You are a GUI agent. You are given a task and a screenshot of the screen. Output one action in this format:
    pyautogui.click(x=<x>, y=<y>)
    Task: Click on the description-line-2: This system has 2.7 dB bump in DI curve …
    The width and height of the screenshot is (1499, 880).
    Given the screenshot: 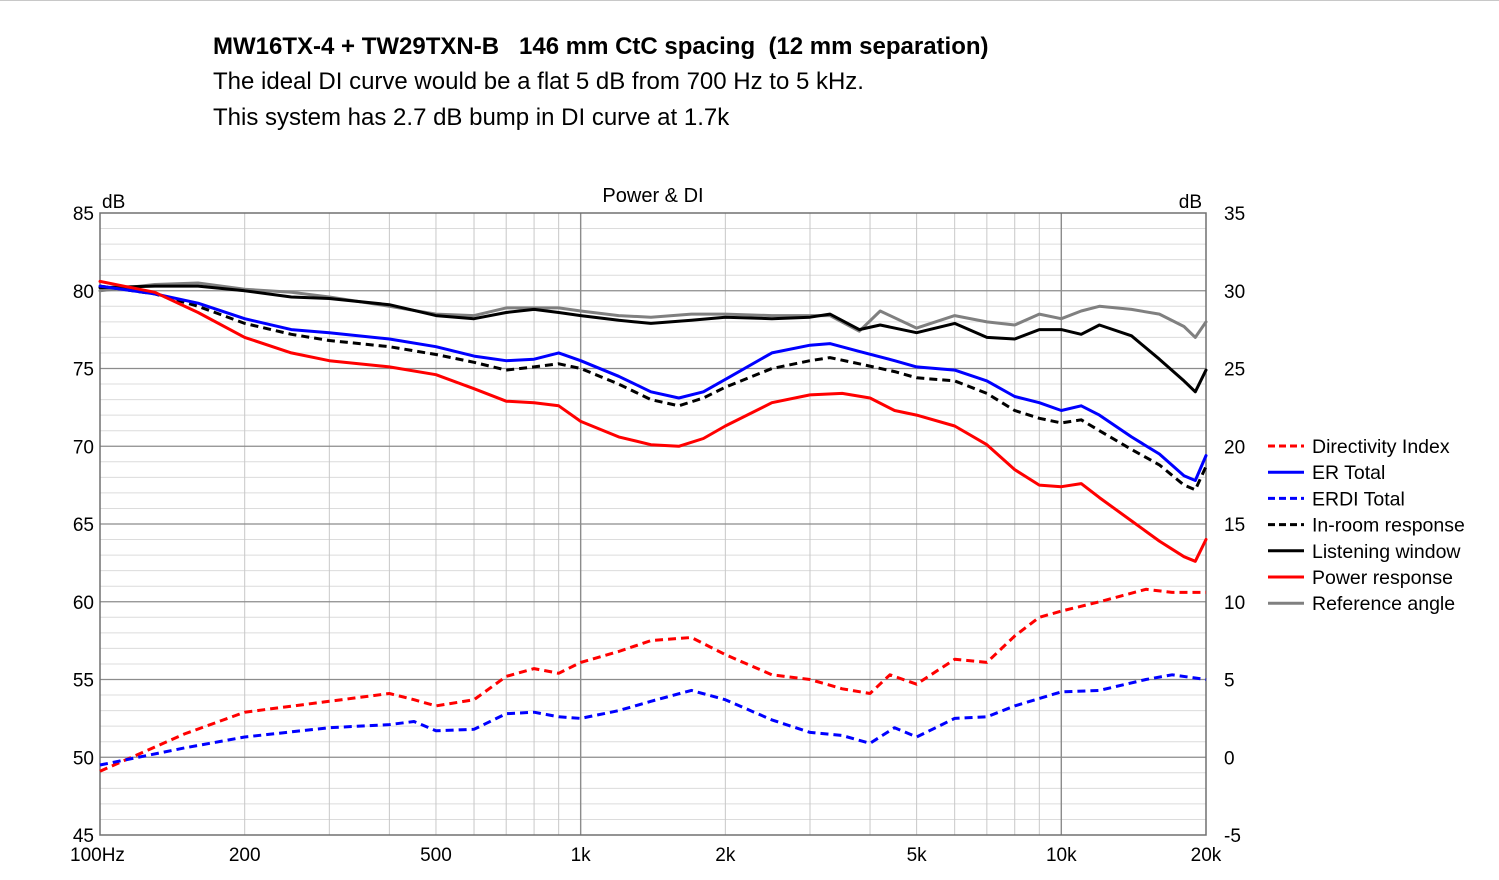 What is the action you would take?
    pyautogui.click(x=471, y=117)
    